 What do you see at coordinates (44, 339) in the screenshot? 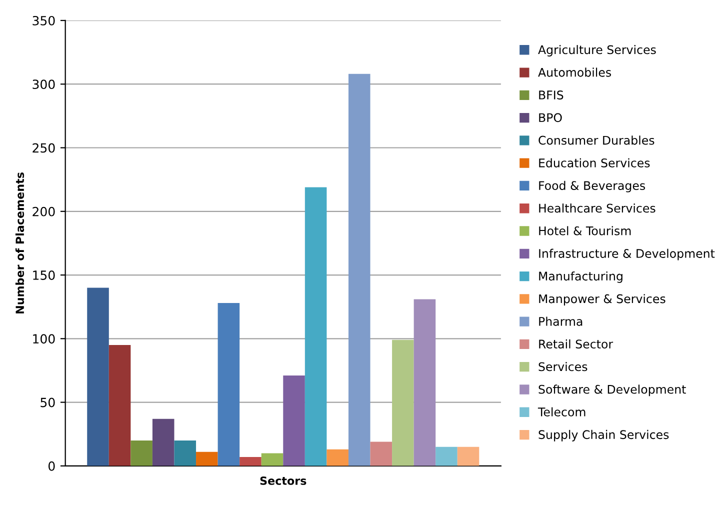
I see `y-tick-label: 100` at bounding box center [44, 339].